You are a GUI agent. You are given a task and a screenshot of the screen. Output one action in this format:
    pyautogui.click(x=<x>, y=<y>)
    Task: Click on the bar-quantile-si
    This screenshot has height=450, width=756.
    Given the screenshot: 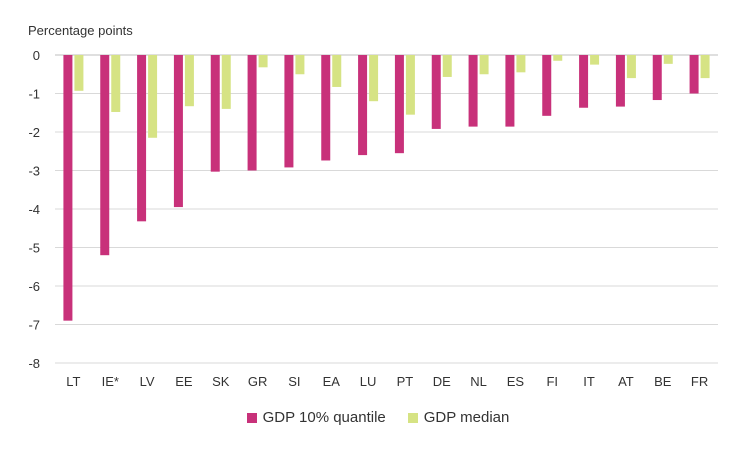 What is the action you would take?
    pyautogui.click(x=289, y=111)
    